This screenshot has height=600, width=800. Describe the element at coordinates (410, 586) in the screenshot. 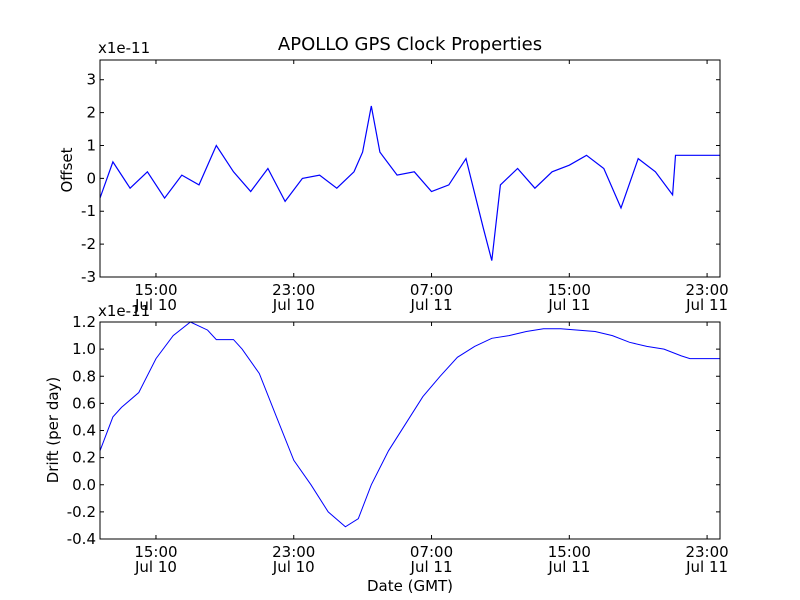

I see `drift-x-axis-label: Date (GMT)` at that location.